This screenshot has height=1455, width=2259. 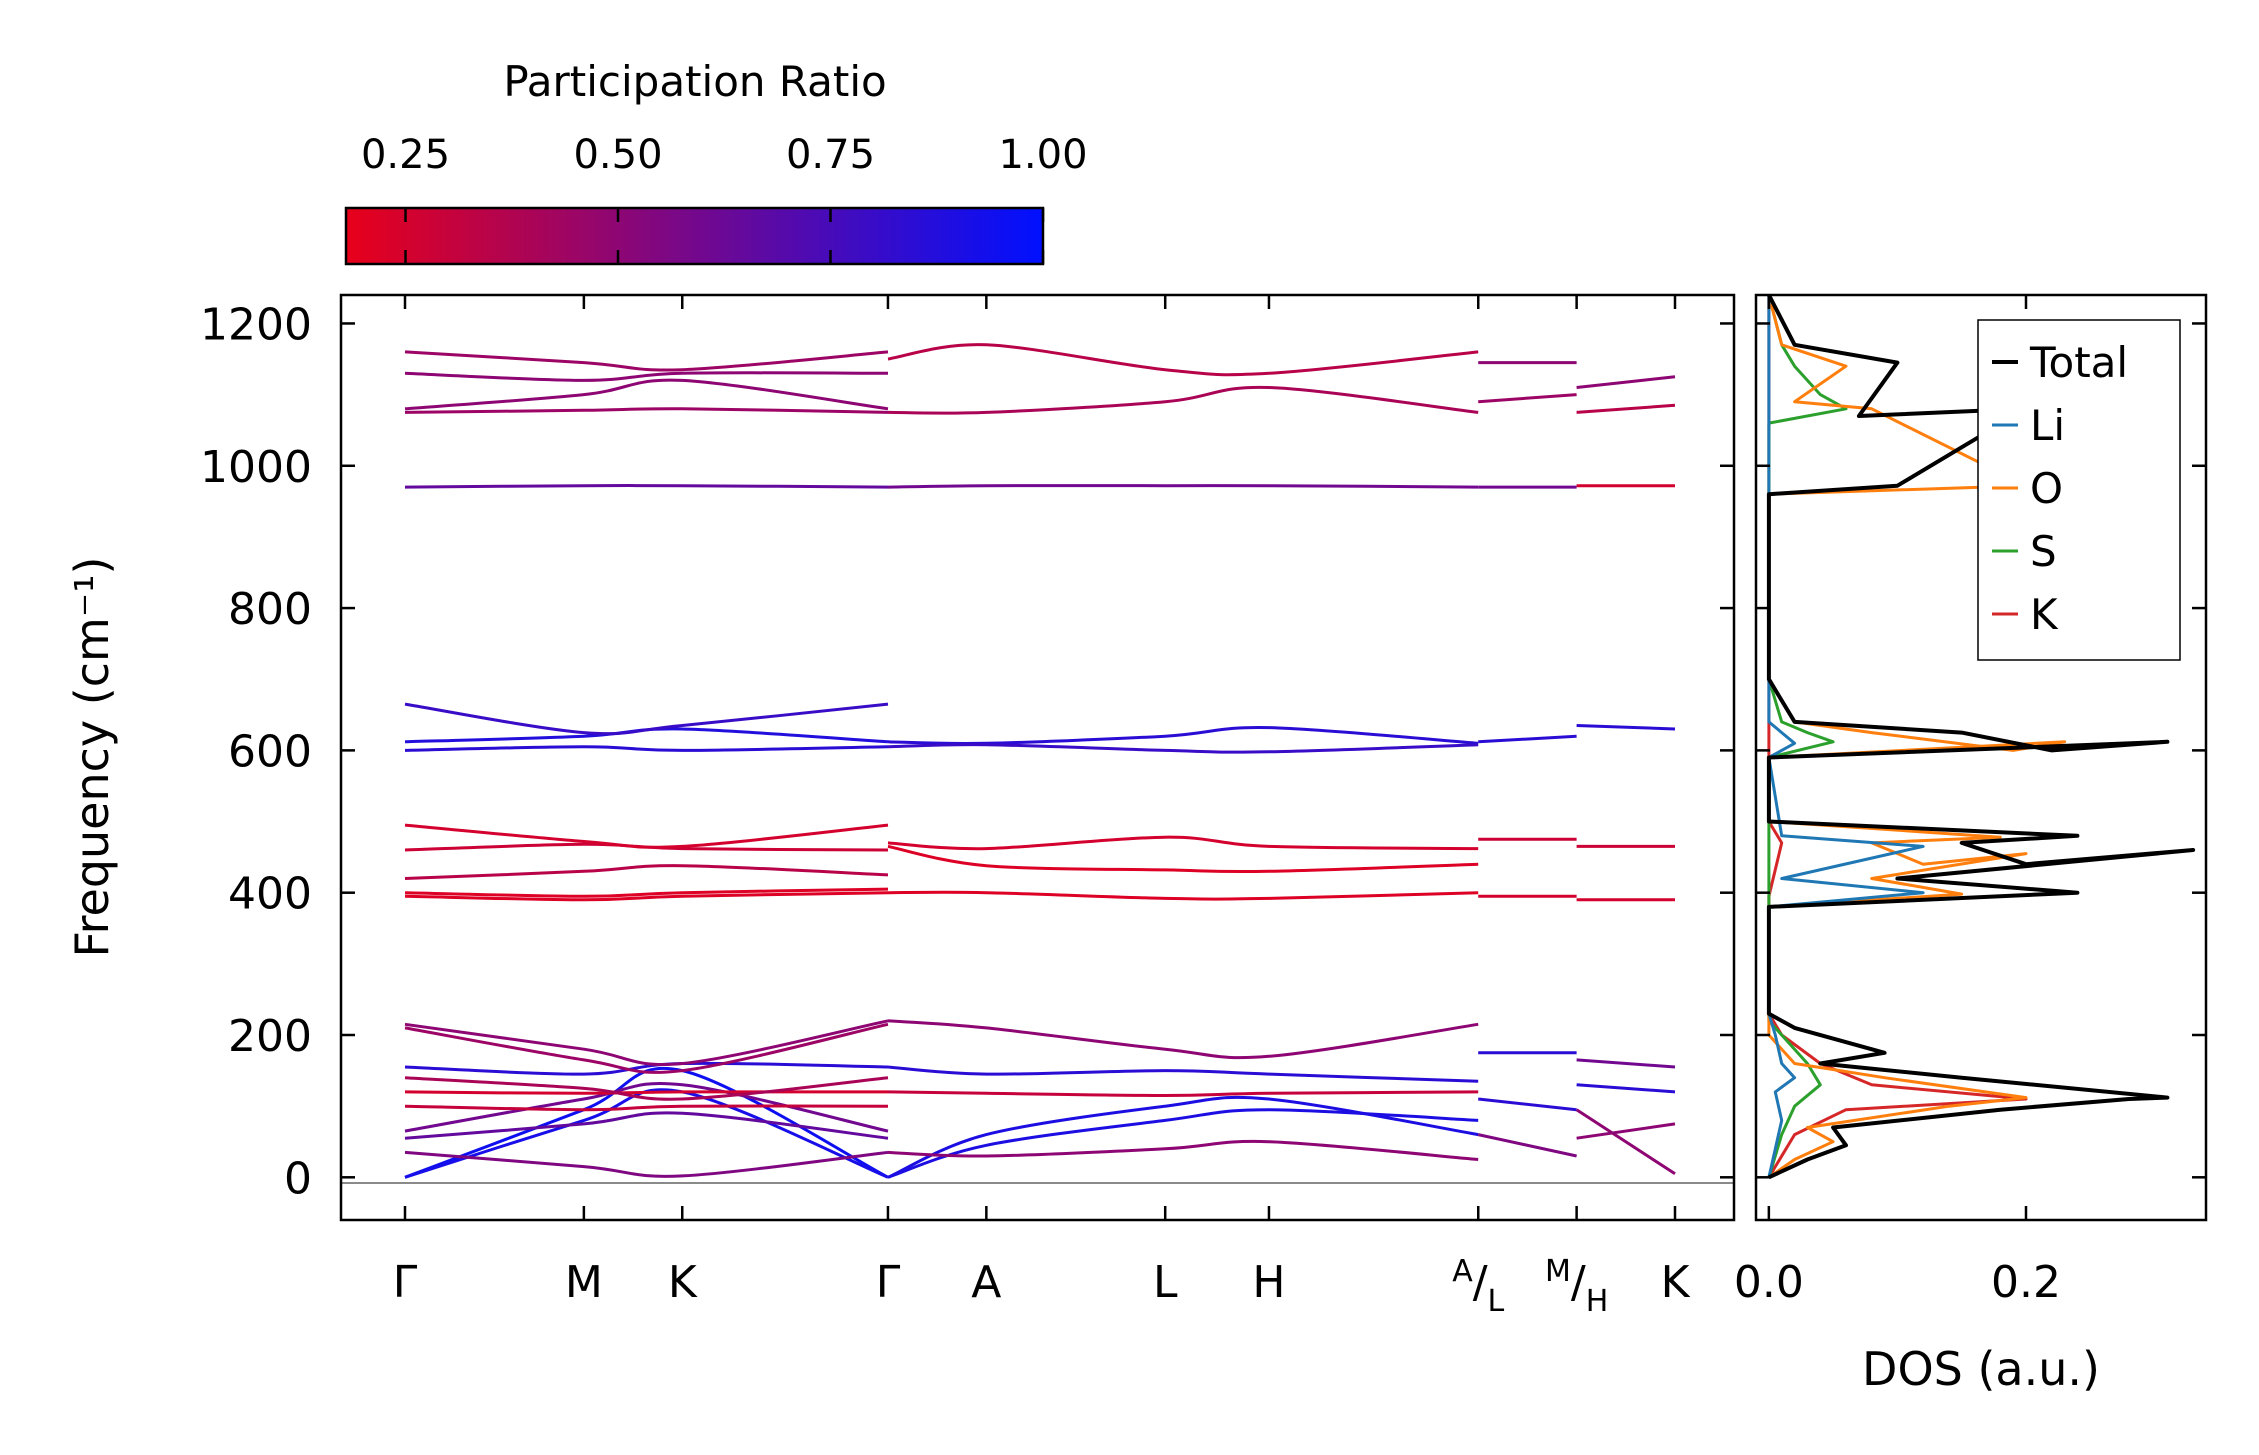 What do you see at coordinates (405, 155) in the screenshot?
I see `colorbar-tick-label: 0.25` at bounding box center [405, 155].